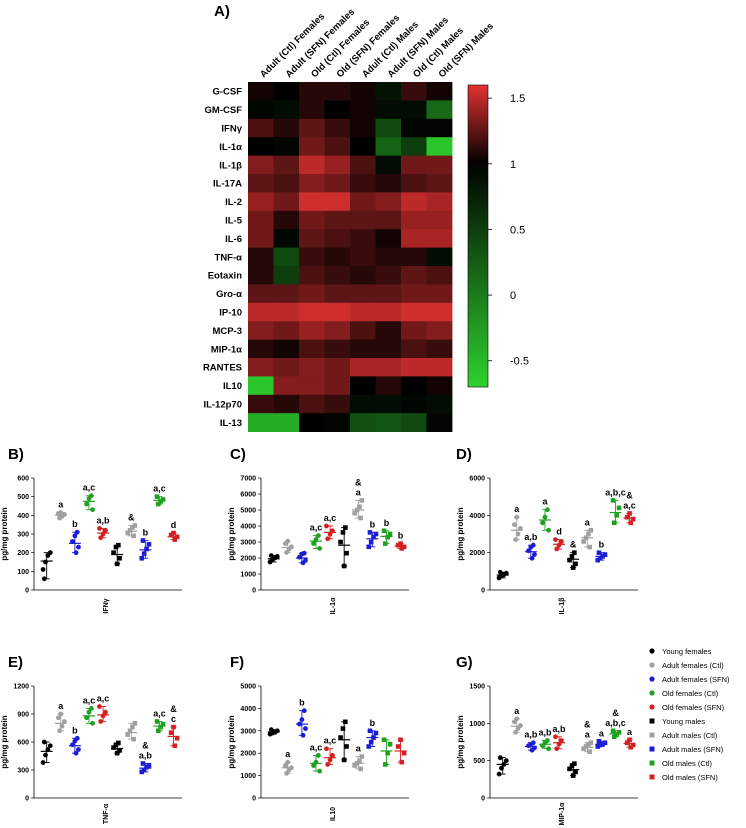 The width and height of the screenshot is (746, 828). What do you see at coordinates (227, 92) in the screenshot?
I see `heatmap-row-label: G-CSF` at bounding box center [227, 92].